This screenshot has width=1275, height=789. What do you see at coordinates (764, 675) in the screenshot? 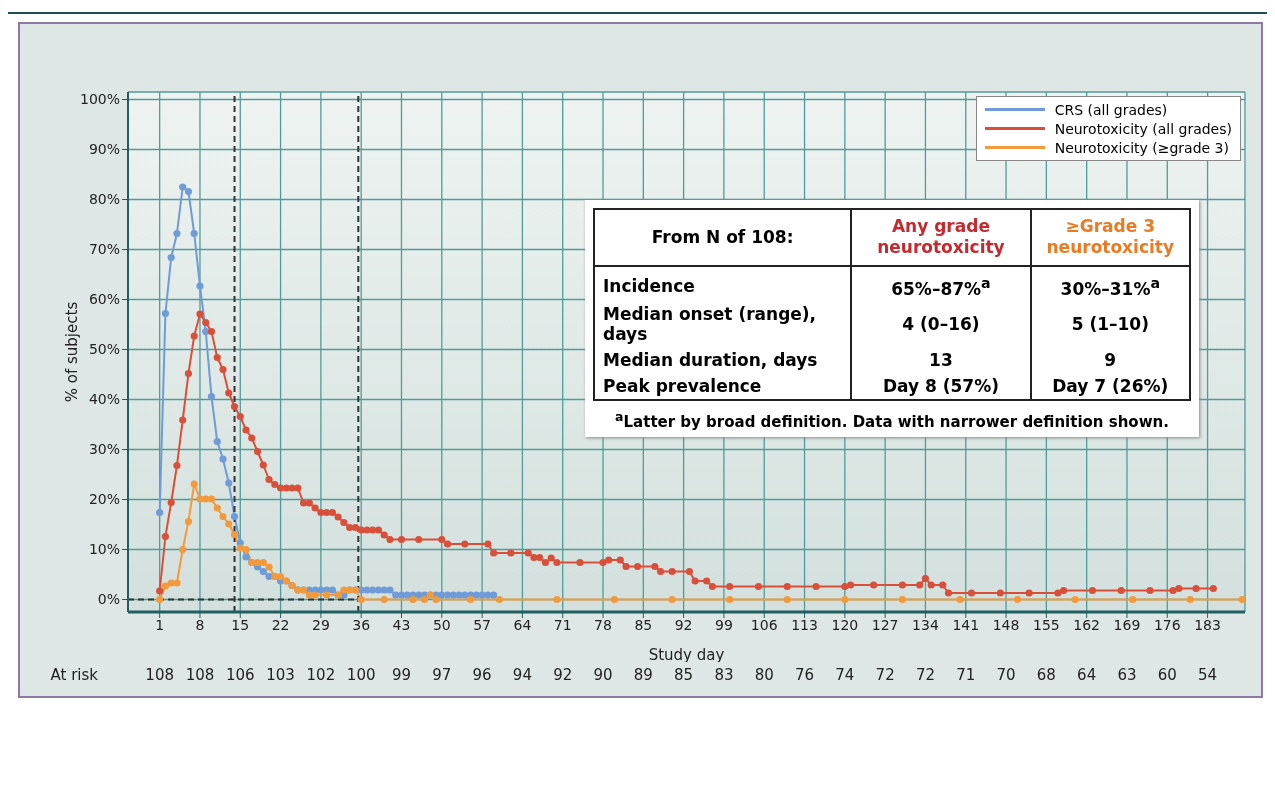
I see `text: 80` at bounding box center [764, 675].